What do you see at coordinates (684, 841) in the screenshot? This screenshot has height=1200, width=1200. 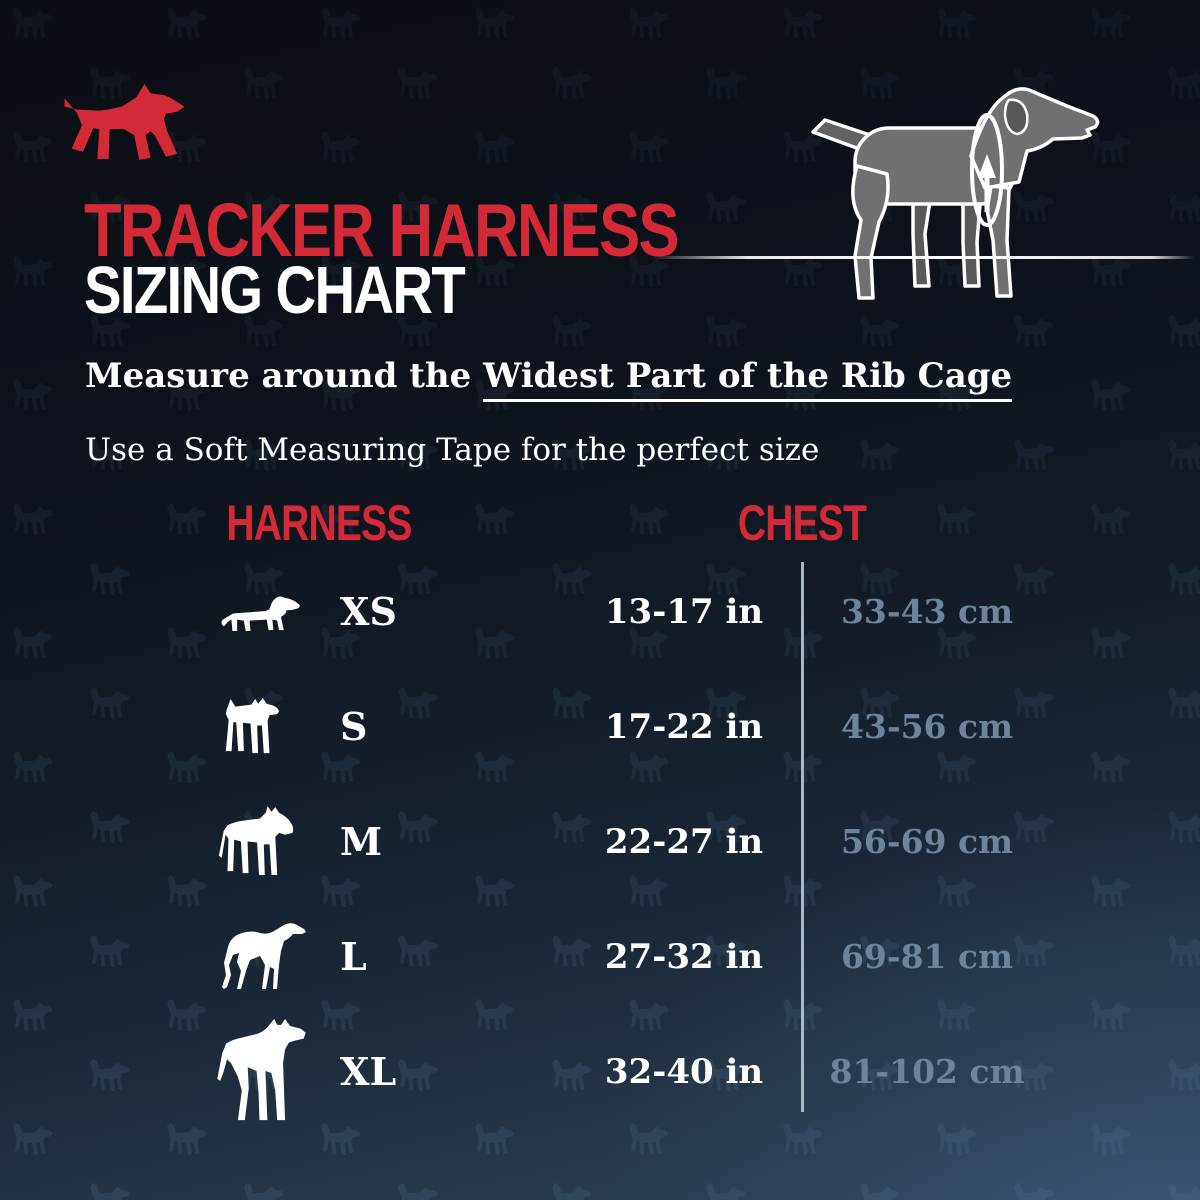 I see `chest-inches-value: 22-27 in` at bounding box center [684, 841].